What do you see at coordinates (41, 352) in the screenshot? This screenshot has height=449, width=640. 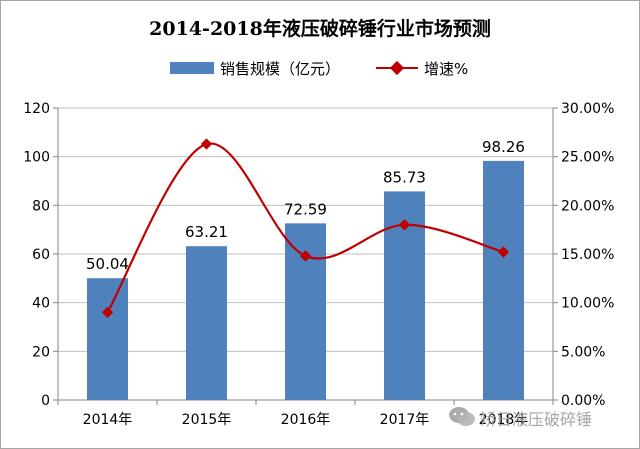 I see `y-left-tick-label: 20` at bounding box center [41, 352].